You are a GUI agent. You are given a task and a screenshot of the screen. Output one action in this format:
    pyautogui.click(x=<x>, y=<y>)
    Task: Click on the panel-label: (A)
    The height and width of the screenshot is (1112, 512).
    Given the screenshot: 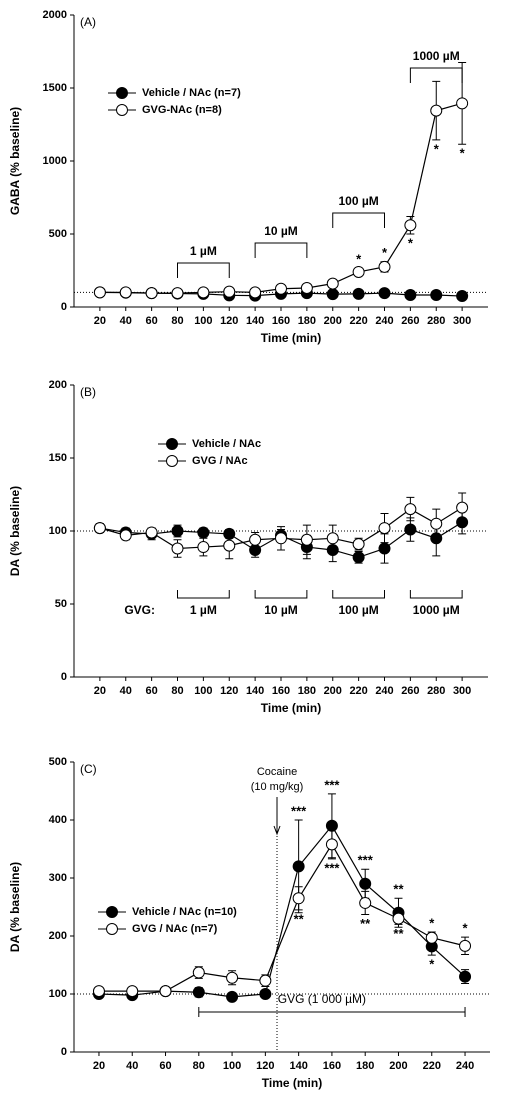 What is the action you would take?
    pyautogui.click(x=88, y=22)
    